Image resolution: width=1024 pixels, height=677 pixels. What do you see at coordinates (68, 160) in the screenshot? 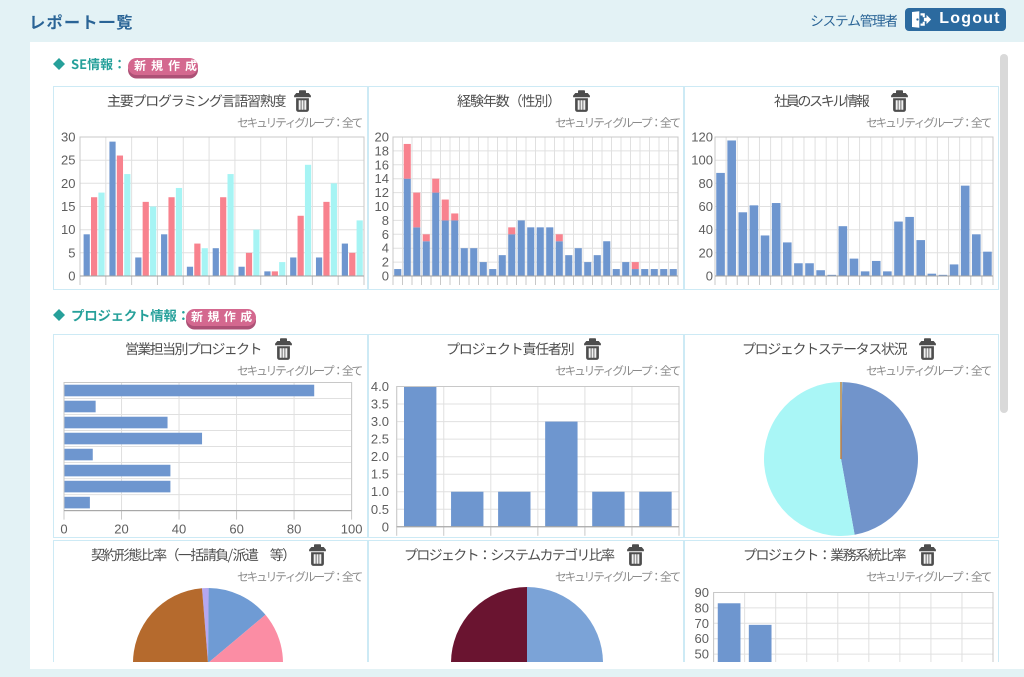
I see `svg-text: 25` at bounding box center [68, 160].